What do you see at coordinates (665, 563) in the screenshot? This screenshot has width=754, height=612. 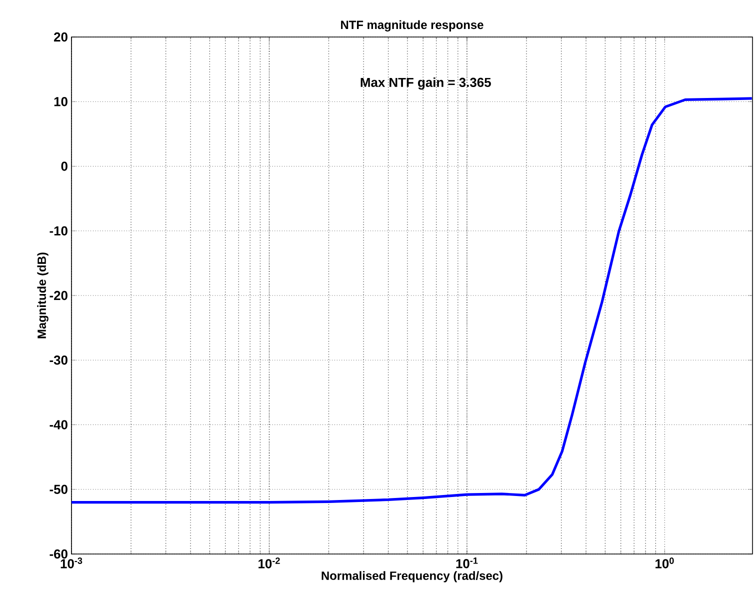 I see `x-tick-label: 10$^{0}$` at bounding box center [665, 563].